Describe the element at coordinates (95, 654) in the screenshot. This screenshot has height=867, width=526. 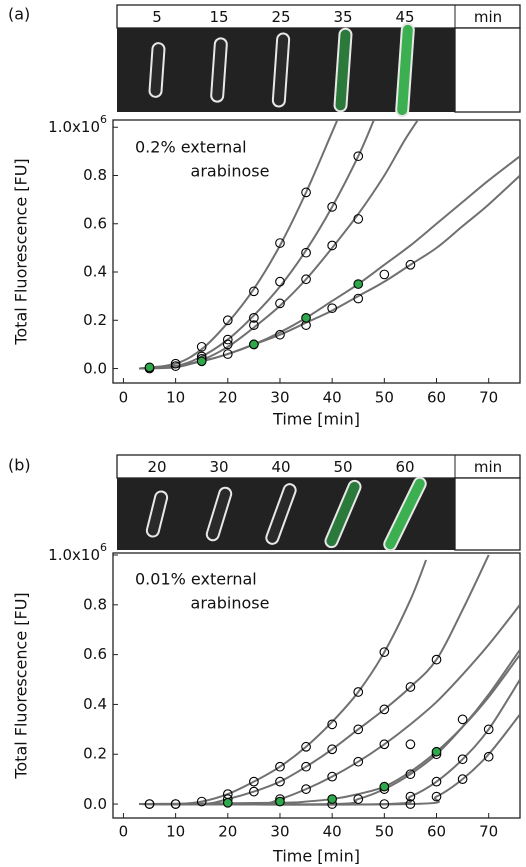
I see `y-tick-label: 0.6` at that location.